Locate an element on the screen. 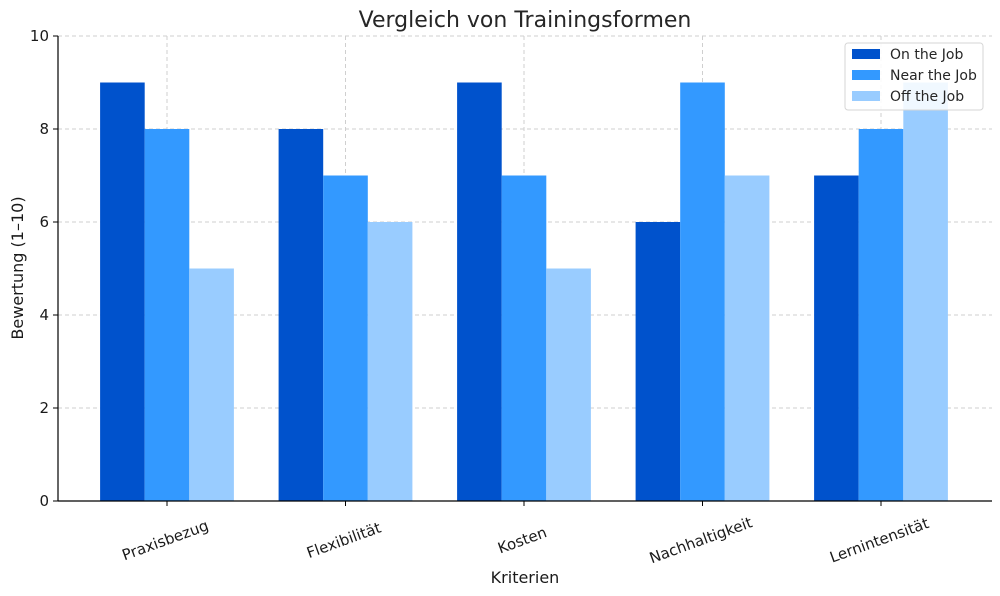 The image size is (1000, 596). x-tick-label: Kosten is located at coordinates (522, 540).